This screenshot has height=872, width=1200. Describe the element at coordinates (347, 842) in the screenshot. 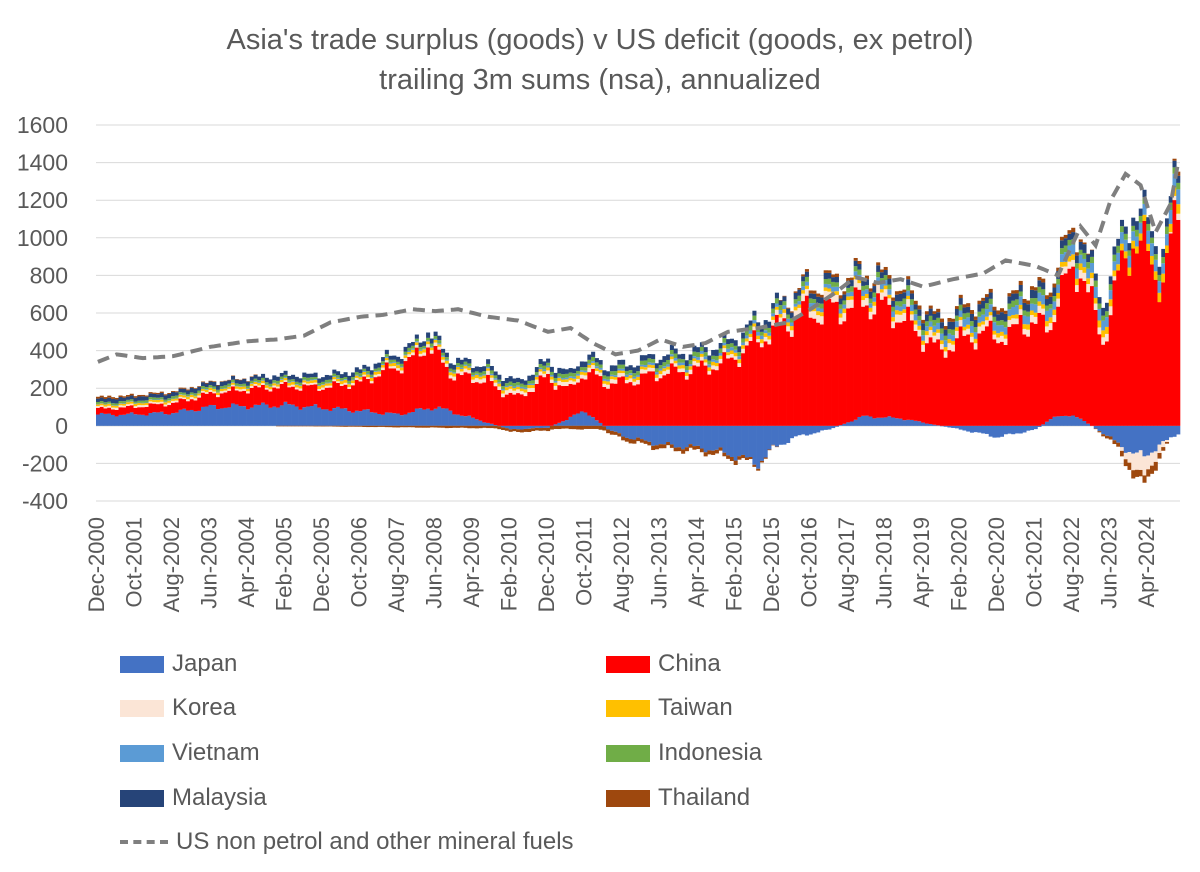

I see `legend-us-line: US non petrol and other mineral fuels` at that location.